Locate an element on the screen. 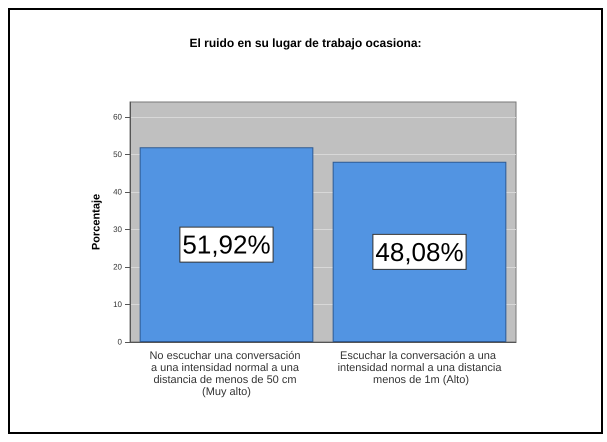 This screenshot has width=607, height=442. chart-title: El ruido en su lugar de trabajo ocasiona: is located at coordinates (305, 43).